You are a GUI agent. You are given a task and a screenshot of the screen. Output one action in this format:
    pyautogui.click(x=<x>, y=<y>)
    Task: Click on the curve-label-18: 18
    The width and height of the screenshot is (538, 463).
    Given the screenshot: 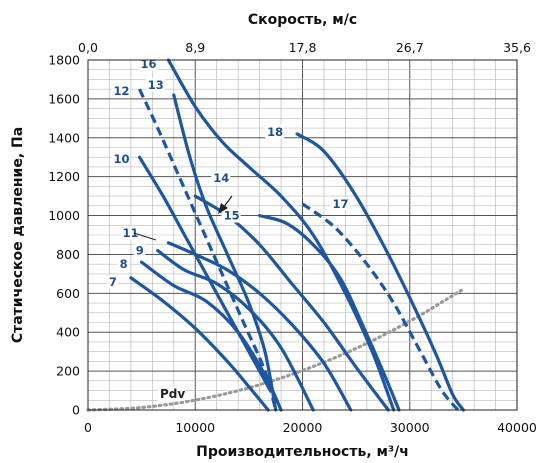 What is the action you would take?
    pyautogui.click(x=275, y=132)
    